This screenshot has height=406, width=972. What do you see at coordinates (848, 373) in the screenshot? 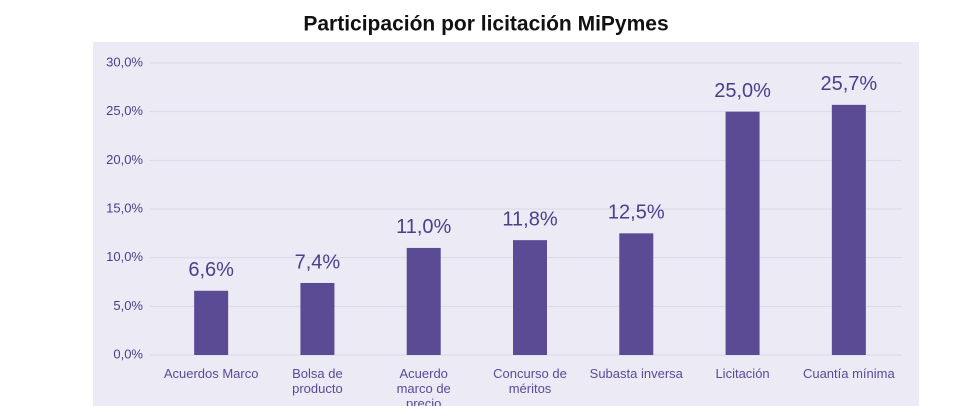
I see `x-tick-label: Cuantía mínima` at bounding box center [848, 373].